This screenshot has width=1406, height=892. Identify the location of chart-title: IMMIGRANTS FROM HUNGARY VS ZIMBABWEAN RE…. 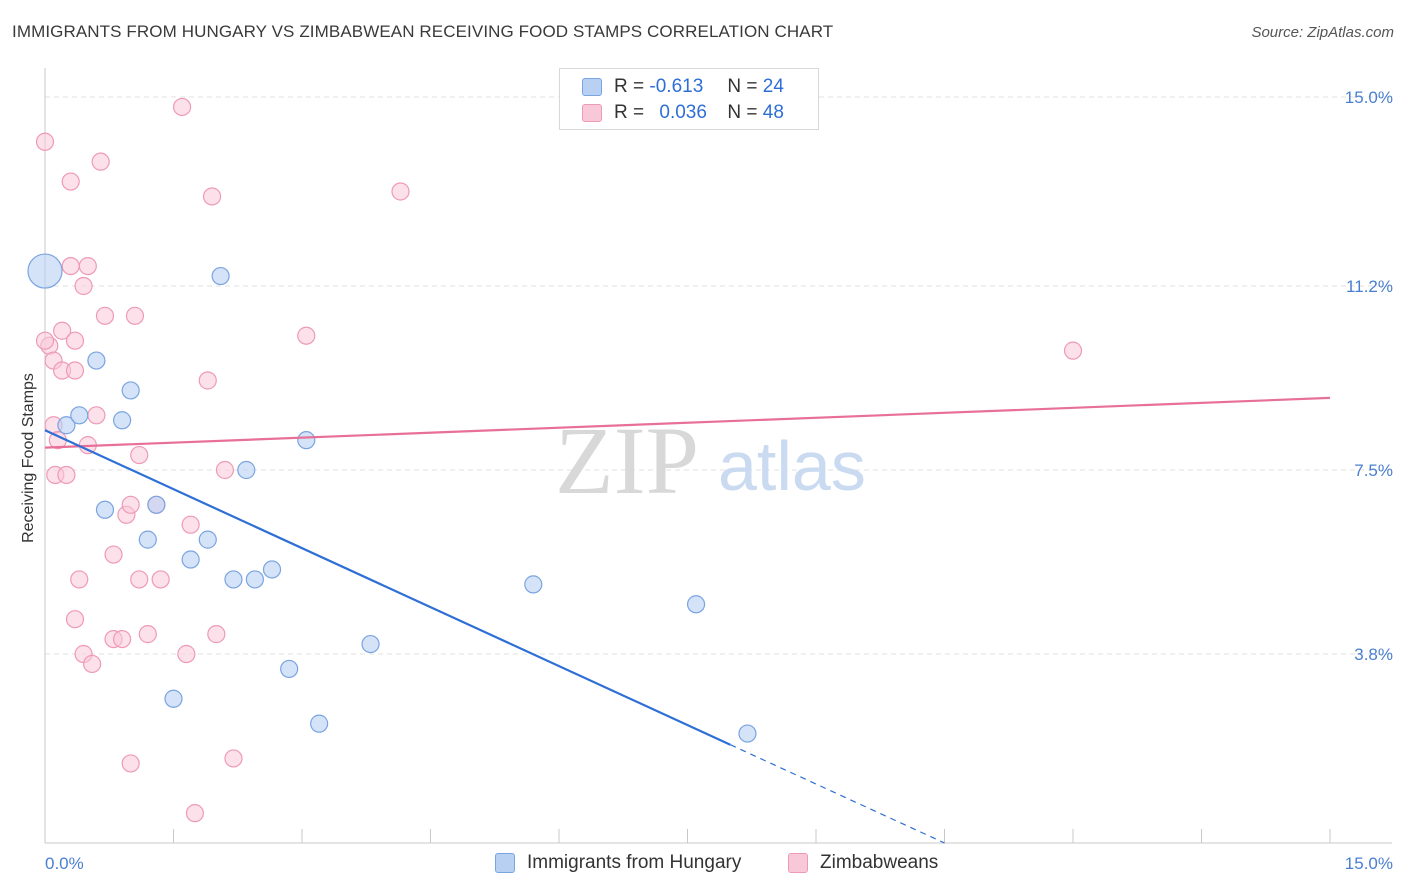
(423, 31).